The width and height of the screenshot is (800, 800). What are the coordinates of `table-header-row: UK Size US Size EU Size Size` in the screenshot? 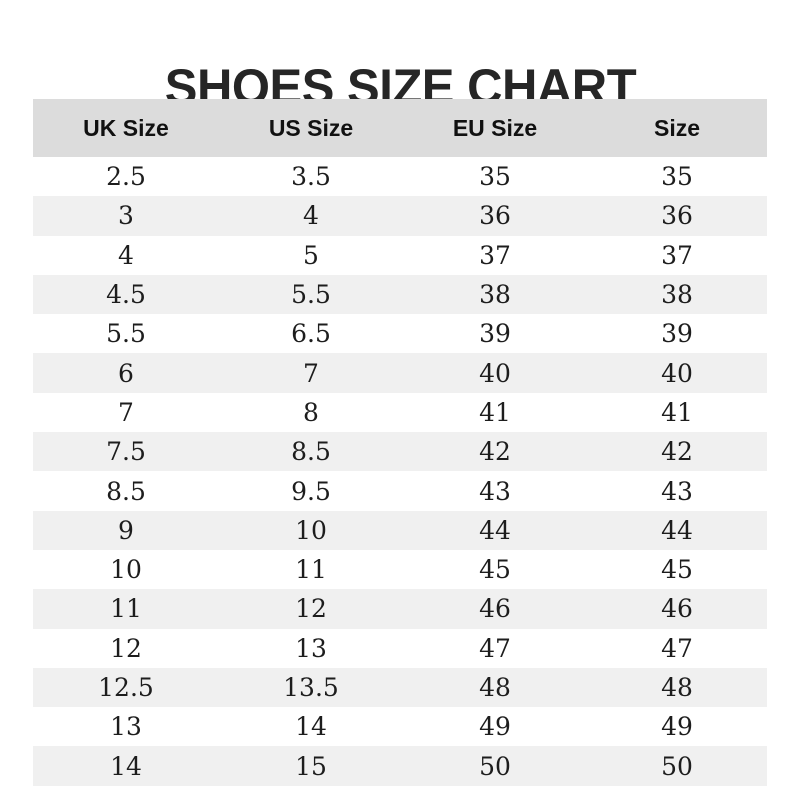 It's located at (400, 128).